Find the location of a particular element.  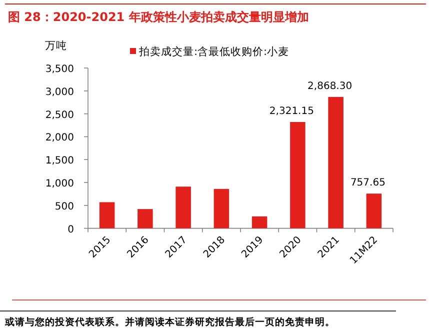

y-tick-label: 3,000 is located at coordinates (59, 92).